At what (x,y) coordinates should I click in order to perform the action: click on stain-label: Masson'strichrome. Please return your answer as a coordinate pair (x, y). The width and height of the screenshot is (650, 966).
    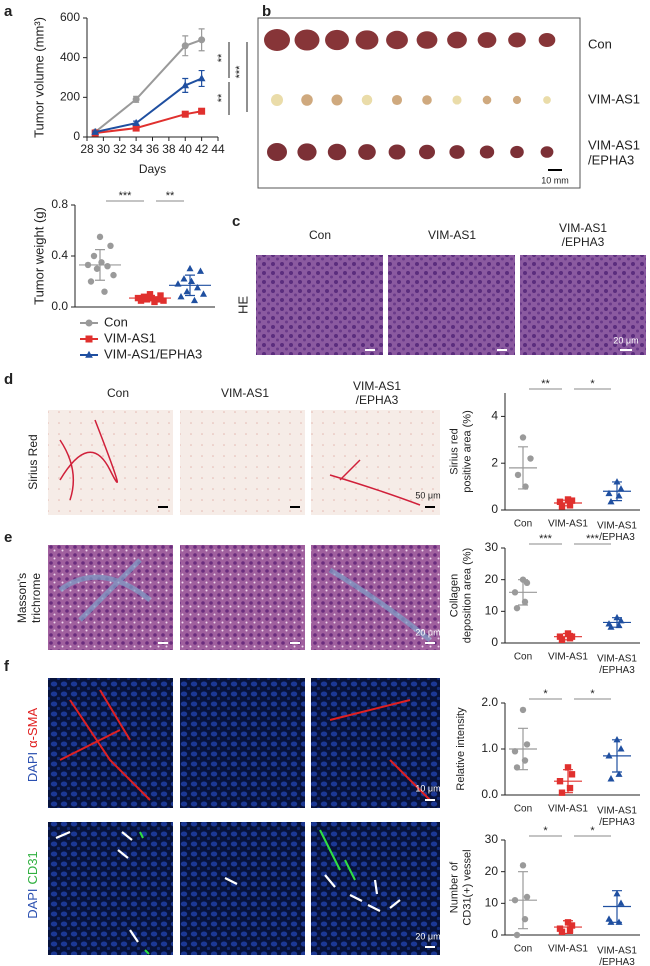
    Looking at the image, I should click on (29, 598).